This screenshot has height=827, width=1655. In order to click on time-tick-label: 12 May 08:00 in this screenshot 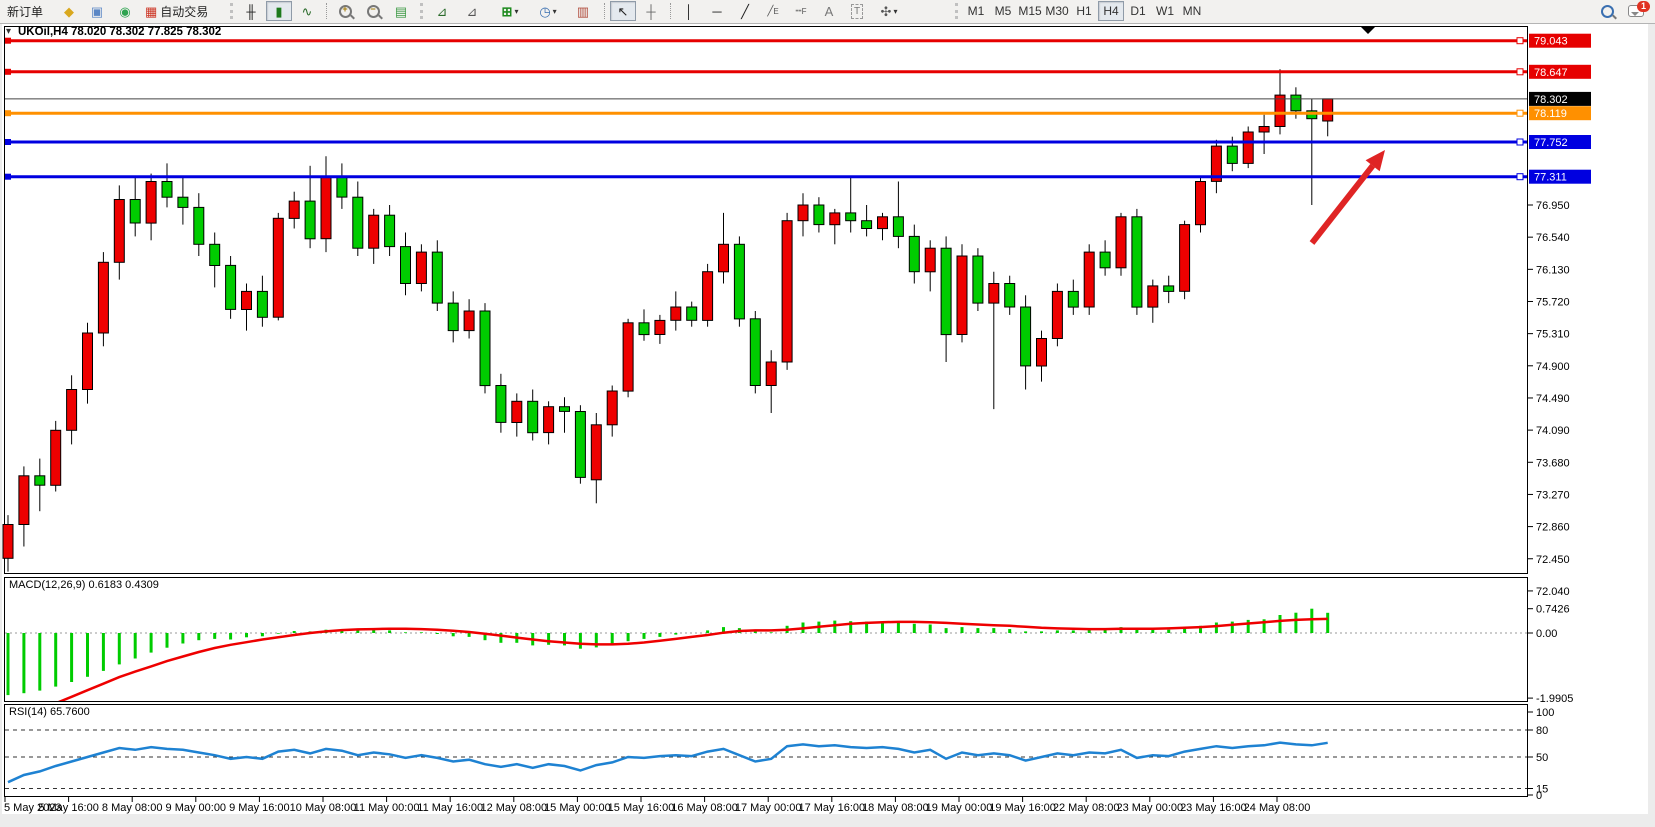, I will do `click(513, 808)`.